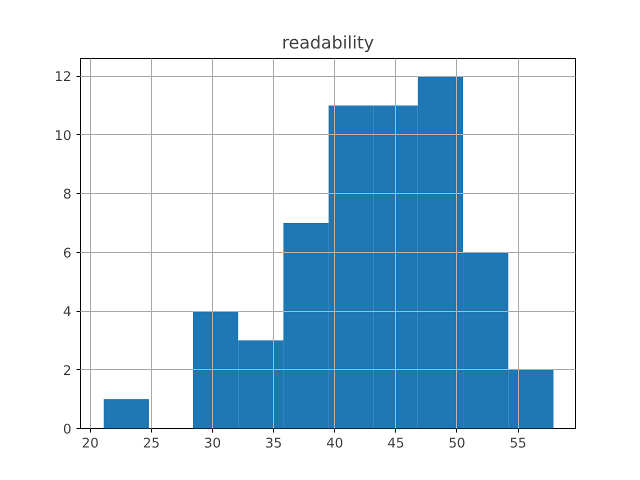  What do you see at coordinates (67, 312) in the screenshot?
I see `y-tick-label: 4` at bounding box center [67, 312].